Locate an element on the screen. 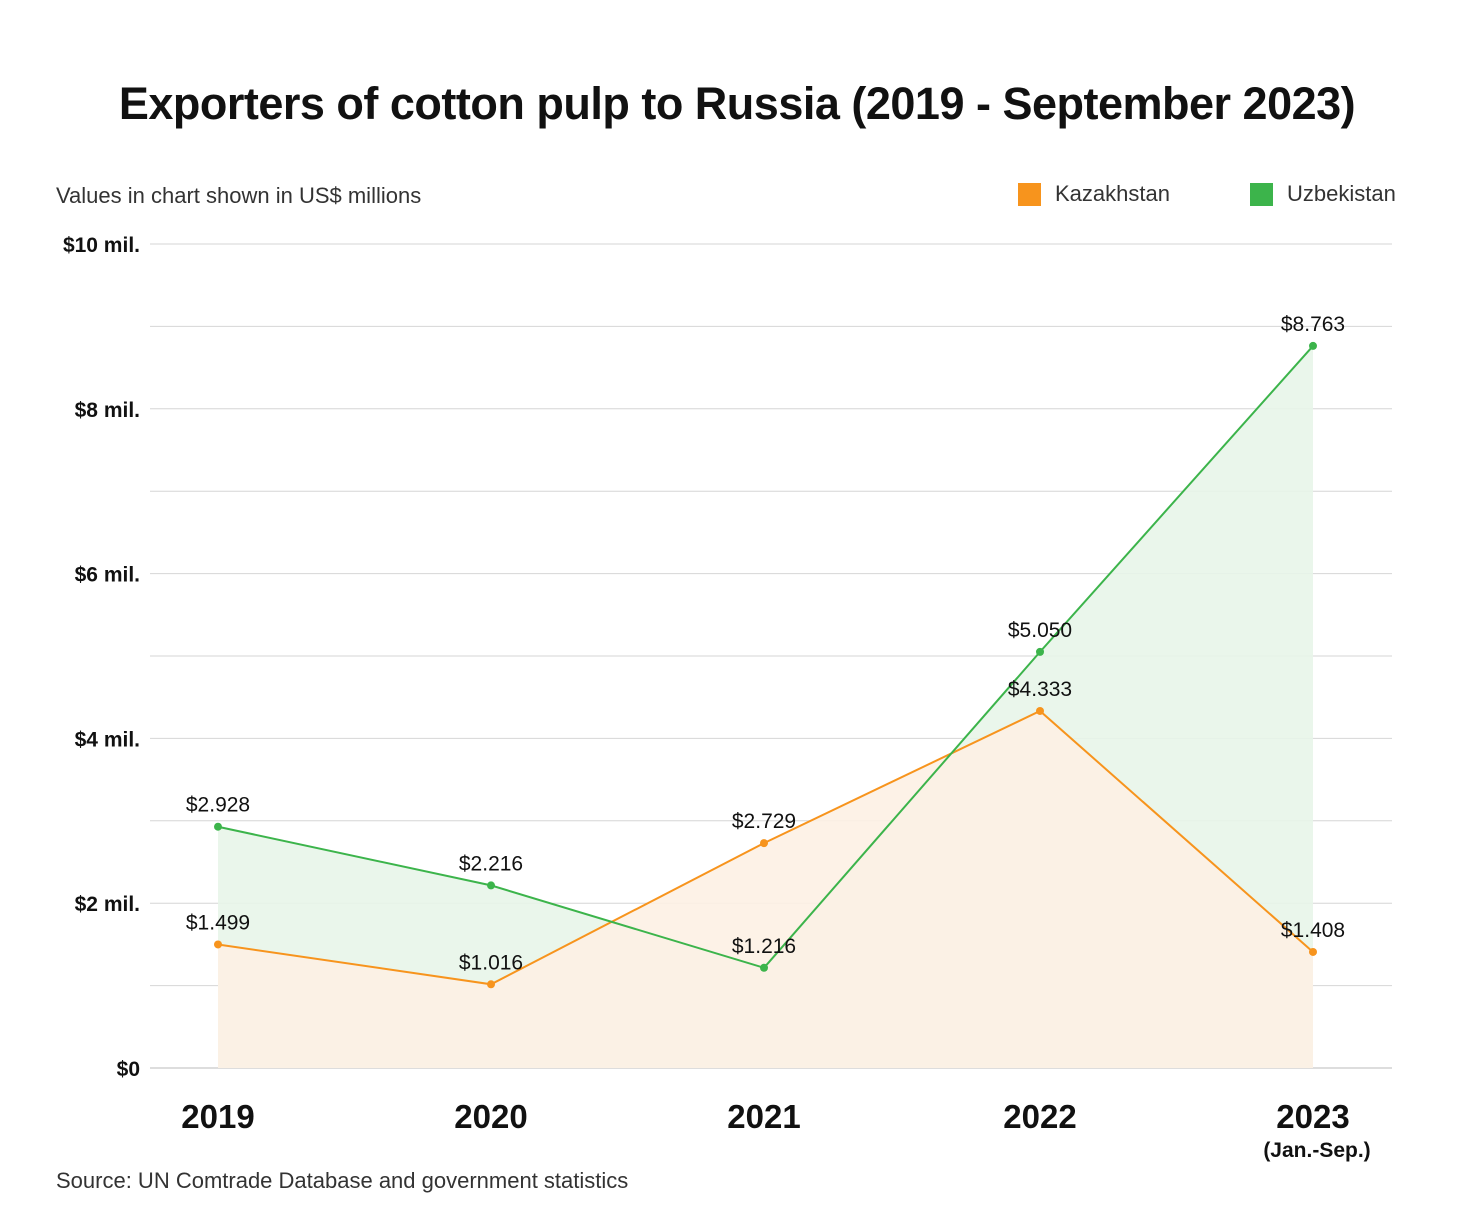 The image size is (1474, 1220). y-tick-label: $8 mil. is located at coordinates (107, 410).